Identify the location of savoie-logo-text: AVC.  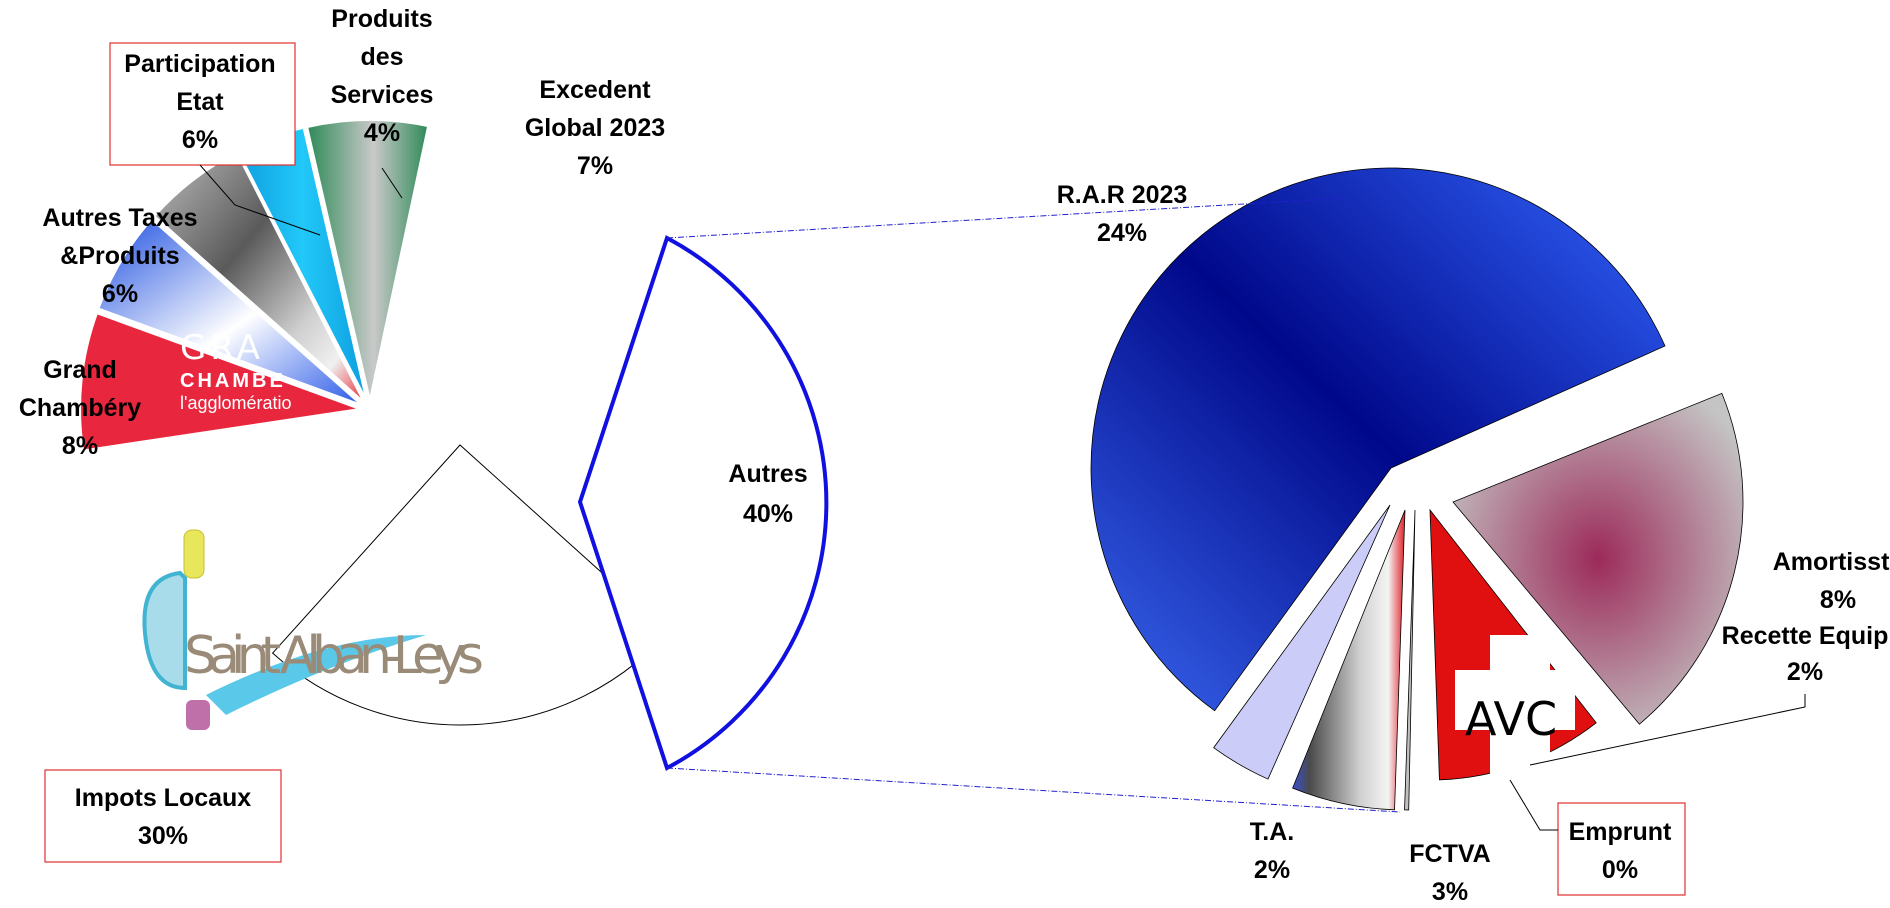
(1511, 719).